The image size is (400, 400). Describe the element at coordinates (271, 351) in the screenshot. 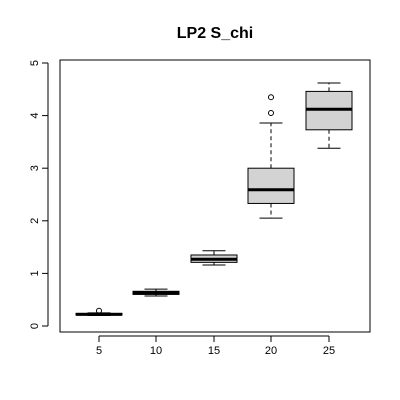

I see `x-tick-label: 20` at that location.